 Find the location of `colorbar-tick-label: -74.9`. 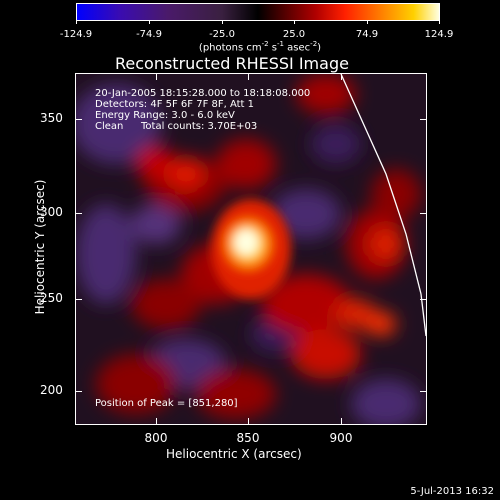

colorbar-tick-label: -74.9 is located at coordinates (149, 34).